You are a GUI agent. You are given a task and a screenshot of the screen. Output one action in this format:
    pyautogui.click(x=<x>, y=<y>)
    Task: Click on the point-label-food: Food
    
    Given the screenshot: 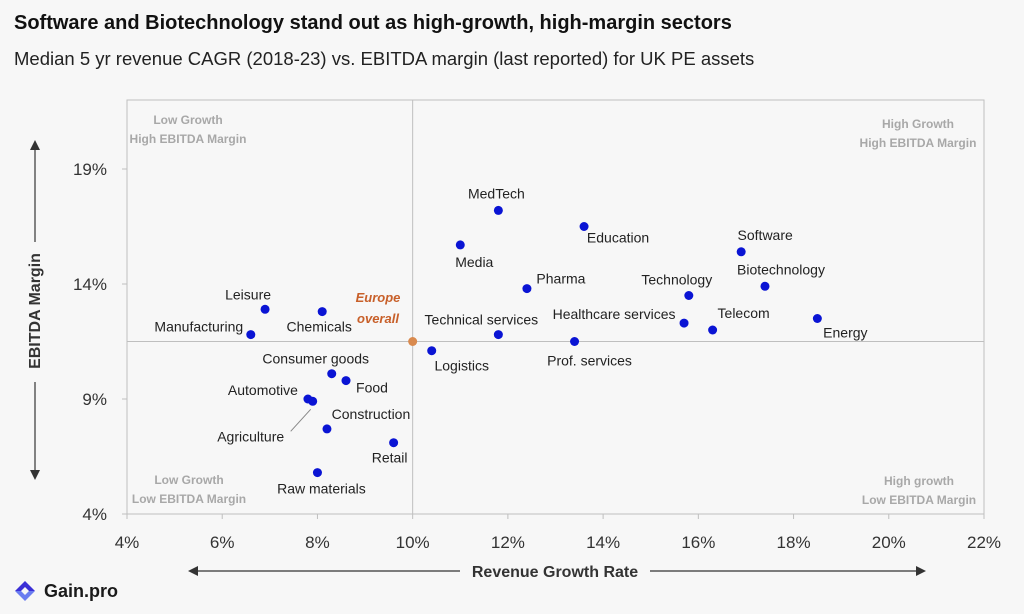 What is the action you would take?
    pyautogui.click(x=372, y=388)
    